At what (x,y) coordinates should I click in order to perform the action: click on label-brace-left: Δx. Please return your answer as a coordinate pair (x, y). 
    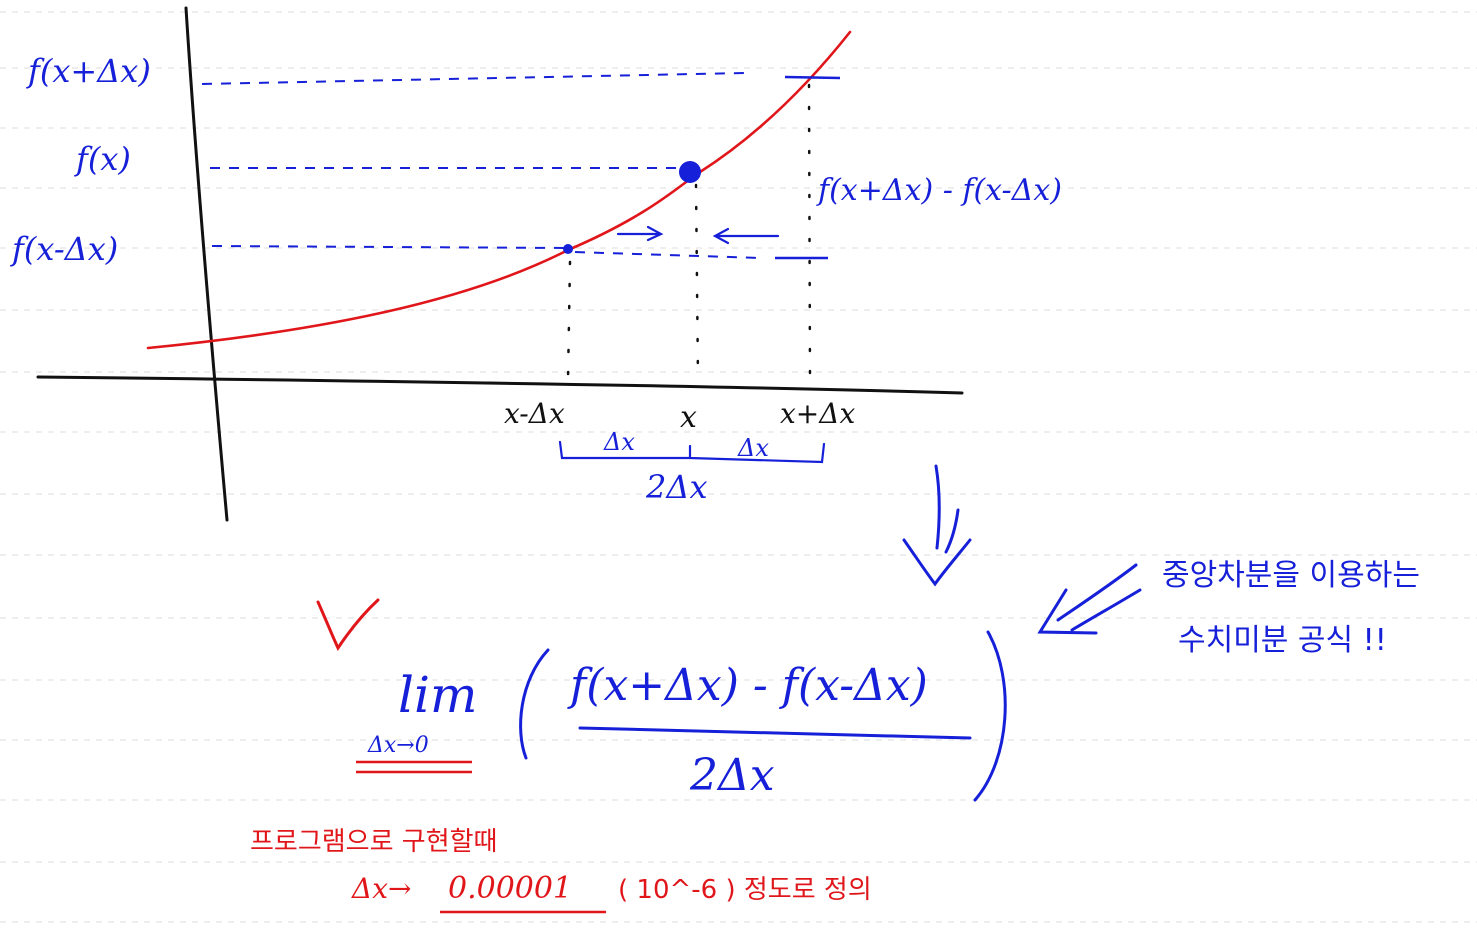
    Looking at the image, I should click on (619, 442).